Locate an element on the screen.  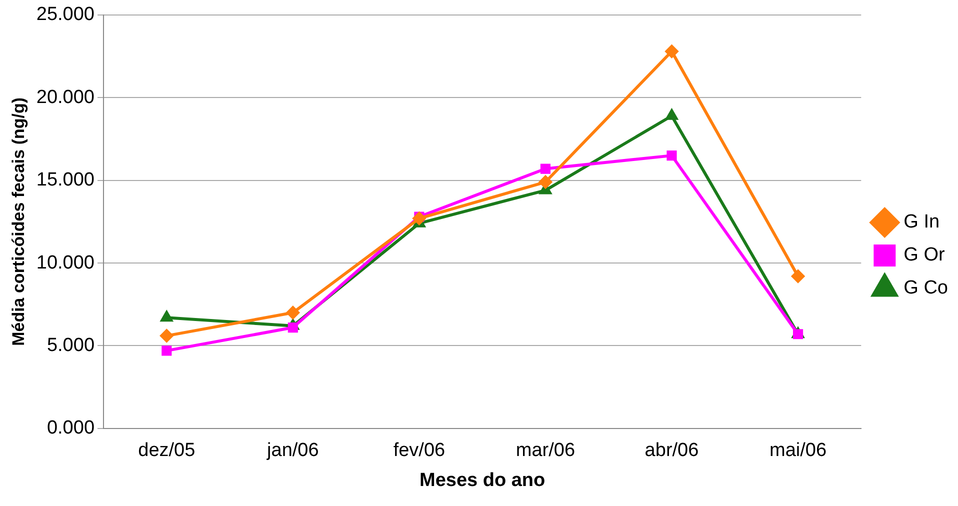
x-tick-label: fev/06 is located at coordinates (419, 451).